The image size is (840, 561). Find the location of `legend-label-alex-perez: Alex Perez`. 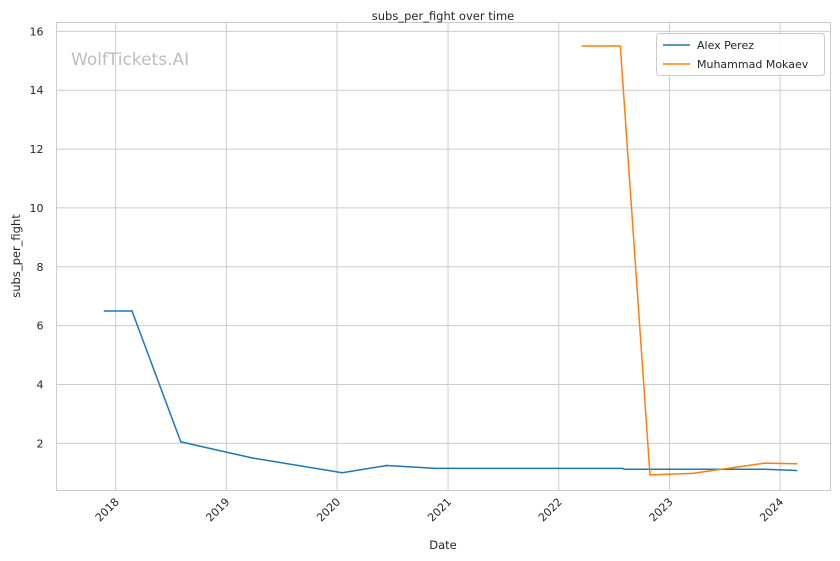

legend-label-alex-perez: Alex Perez is located at coordinates (725, 45).